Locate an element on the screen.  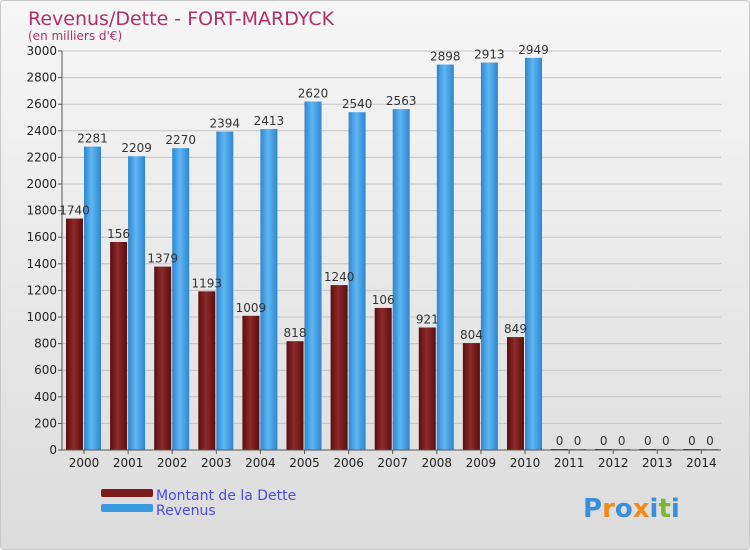
data-label-dette: 849 is located at coordinates (515, 329).